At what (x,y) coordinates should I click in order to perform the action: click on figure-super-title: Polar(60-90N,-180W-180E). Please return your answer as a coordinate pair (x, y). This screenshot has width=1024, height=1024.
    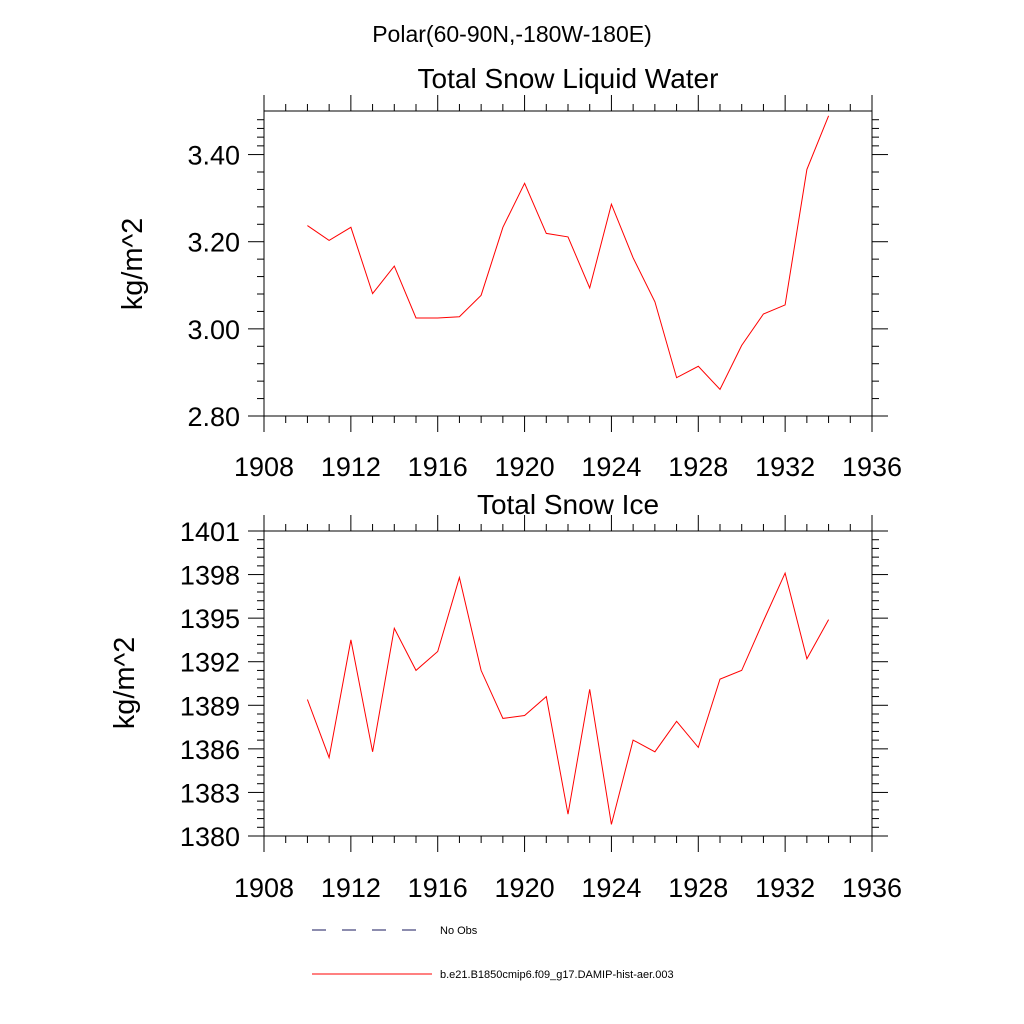
    Looking at the image, I should click on (512, 34).